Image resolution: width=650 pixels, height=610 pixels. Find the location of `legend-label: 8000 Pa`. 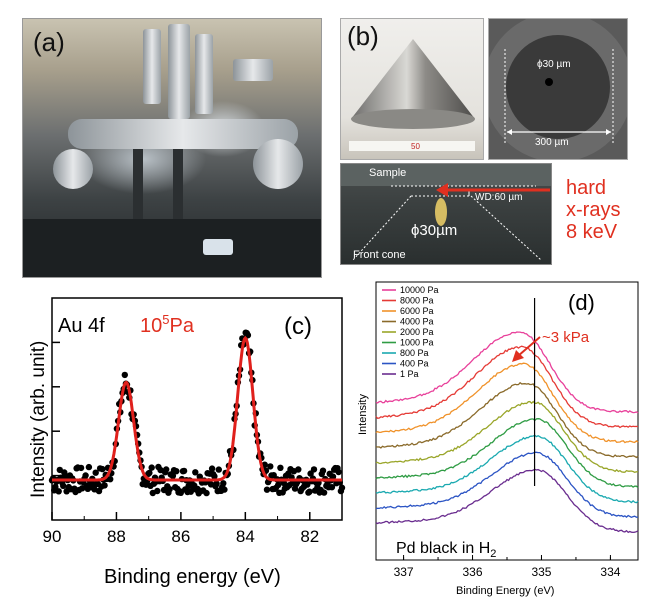

legend-label: 8000 Pa is located at coordinates (417, 301).